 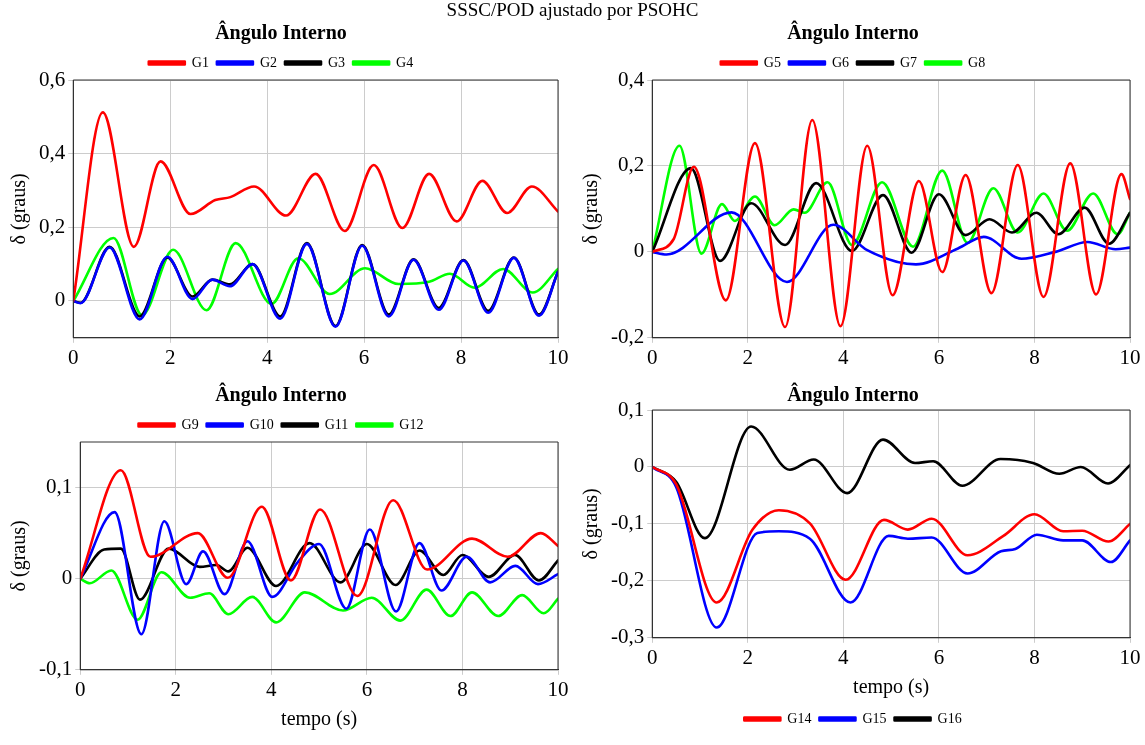 What do you see at coordinates (337, 62) in the screenshot?
I see `legend-label: G3` at bounding box center [337, 62].